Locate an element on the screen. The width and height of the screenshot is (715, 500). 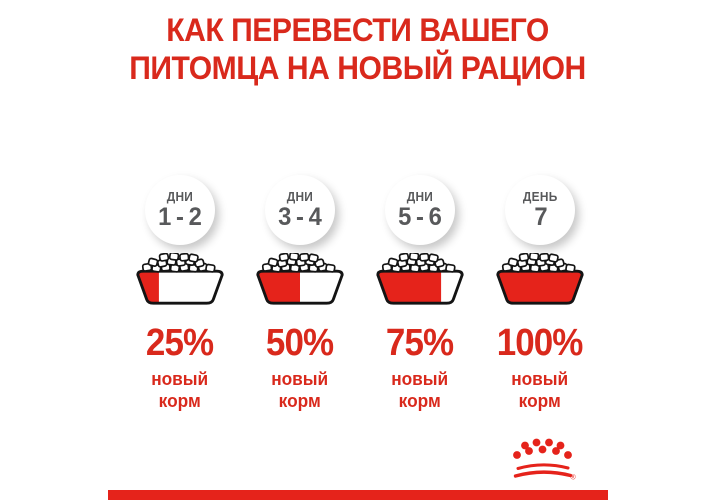
percent-new-food: 50% is located at coordinates (300, 343).